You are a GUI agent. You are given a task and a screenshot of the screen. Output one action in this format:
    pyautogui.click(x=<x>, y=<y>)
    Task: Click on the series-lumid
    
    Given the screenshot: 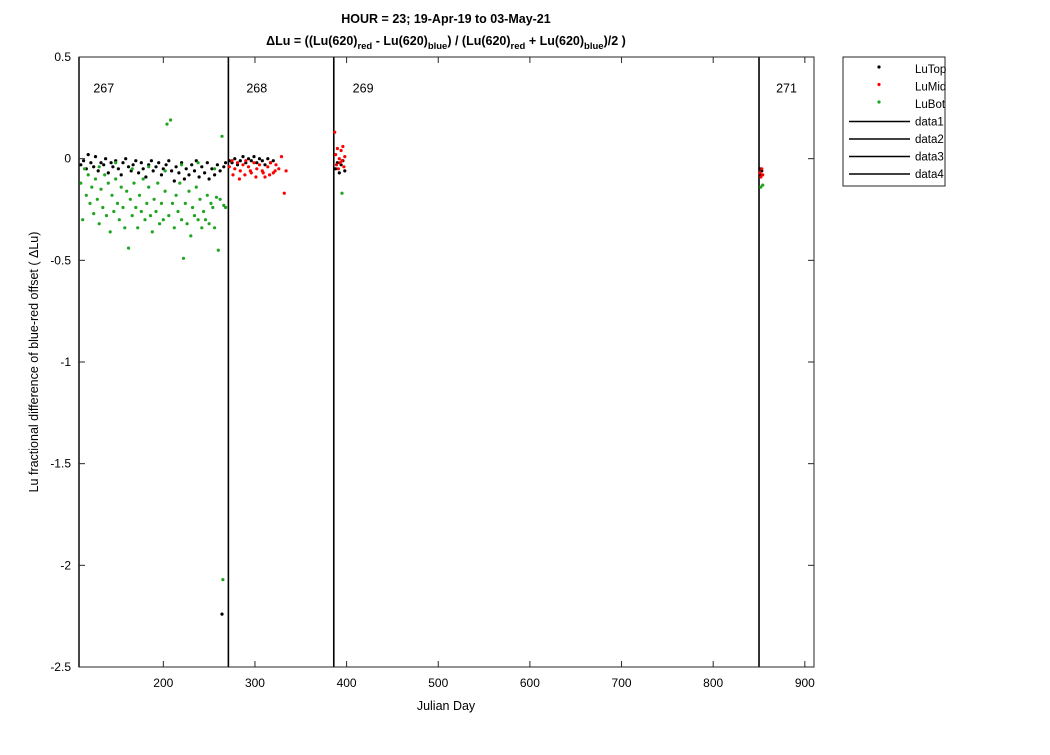 What is the action you would take?
    pyautogui.click(x=496, y=162)
    